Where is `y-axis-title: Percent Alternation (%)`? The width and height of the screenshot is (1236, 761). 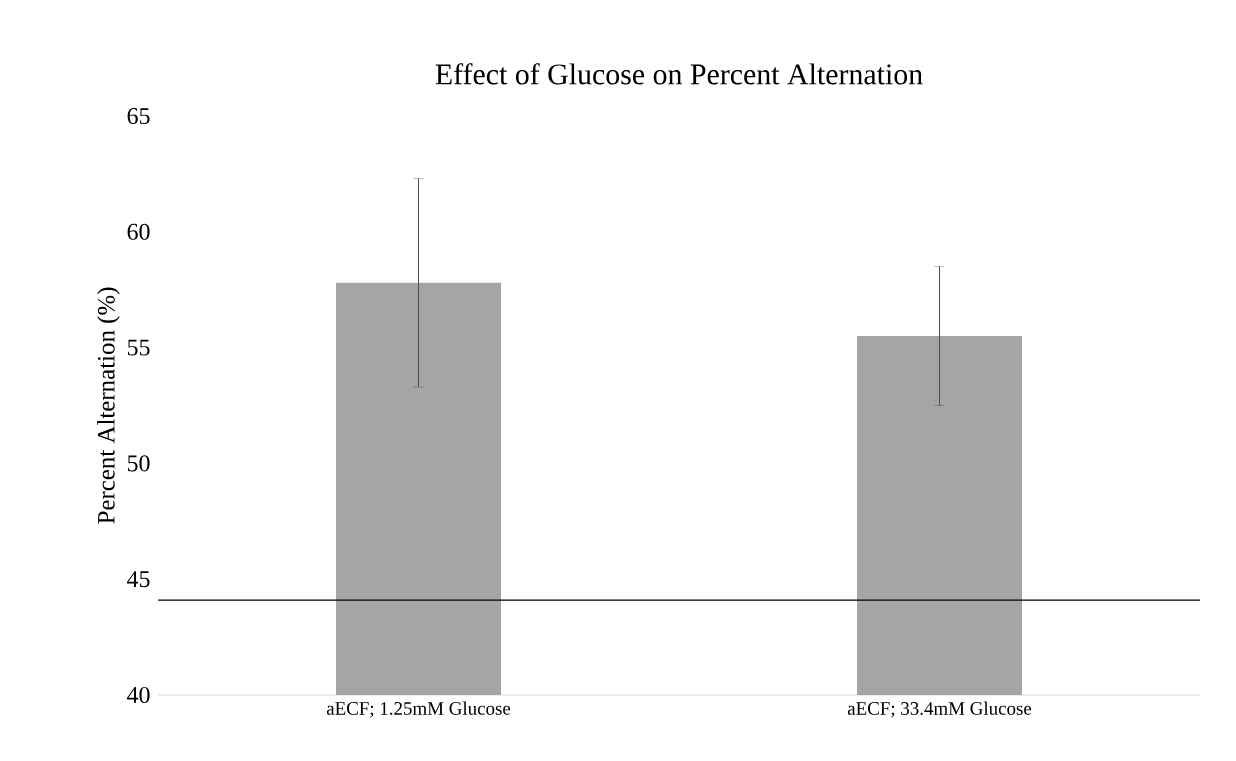 y-axis-title: Percent Alternation (%) is located at coordinates (108, 405).